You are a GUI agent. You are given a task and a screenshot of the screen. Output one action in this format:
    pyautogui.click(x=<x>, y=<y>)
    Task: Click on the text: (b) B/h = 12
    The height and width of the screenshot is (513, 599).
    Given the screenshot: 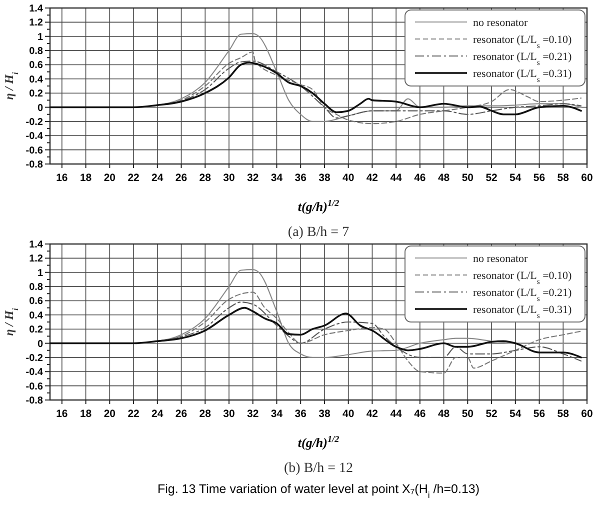 What is the action you would take?
    pyautogui.click(x=318, y=468)
    